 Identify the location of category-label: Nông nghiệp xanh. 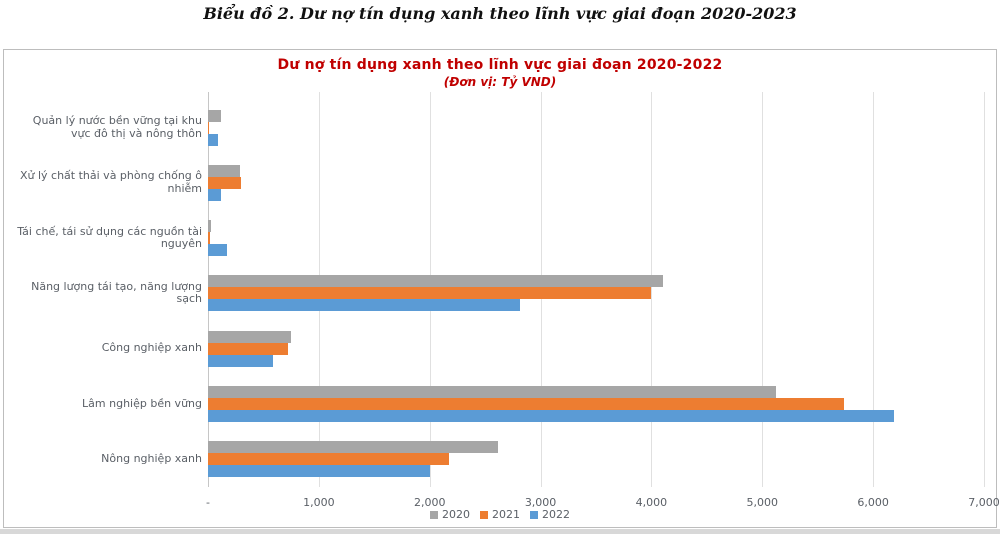
(151, 458).